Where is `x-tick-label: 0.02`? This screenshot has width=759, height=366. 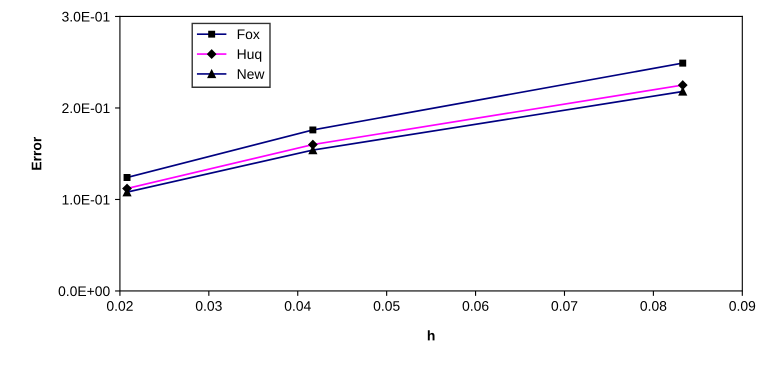
x-tick-label: 0.02 is located at coordinates (119, 306).